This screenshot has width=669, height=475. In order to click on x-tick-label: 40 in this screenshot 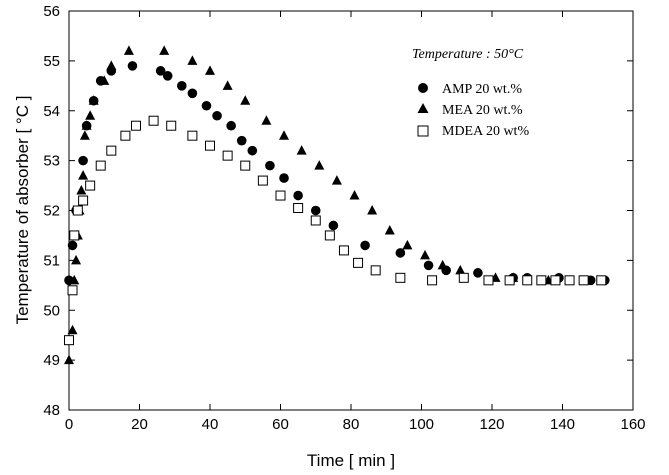, I will do `click(210, 424)`.